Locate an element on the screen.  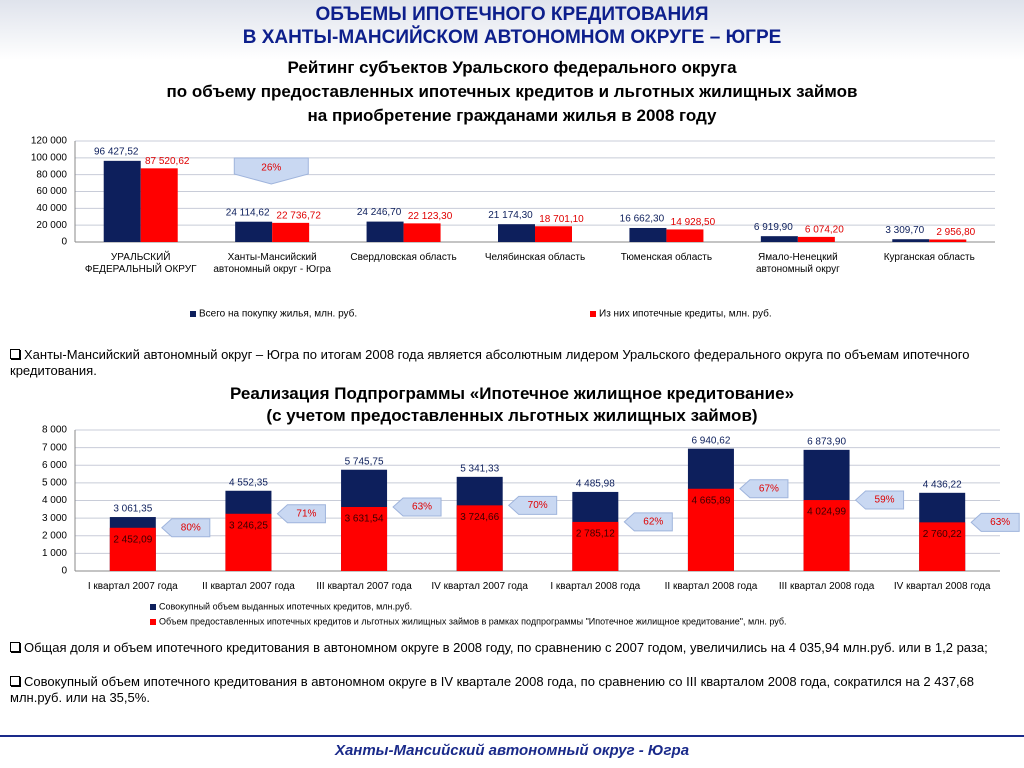
data-label: 16 662,30 is located at coordinates (642, 219).